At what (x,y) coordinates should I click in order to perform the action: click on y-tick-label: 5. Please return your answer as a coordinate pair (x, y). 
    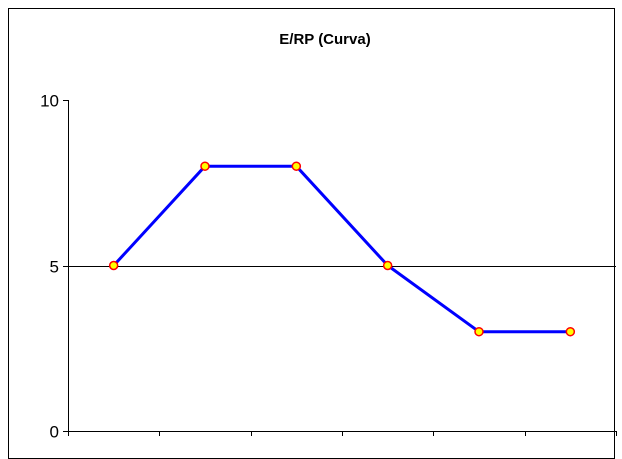
    Looking at the image, I should click on (54, 267).